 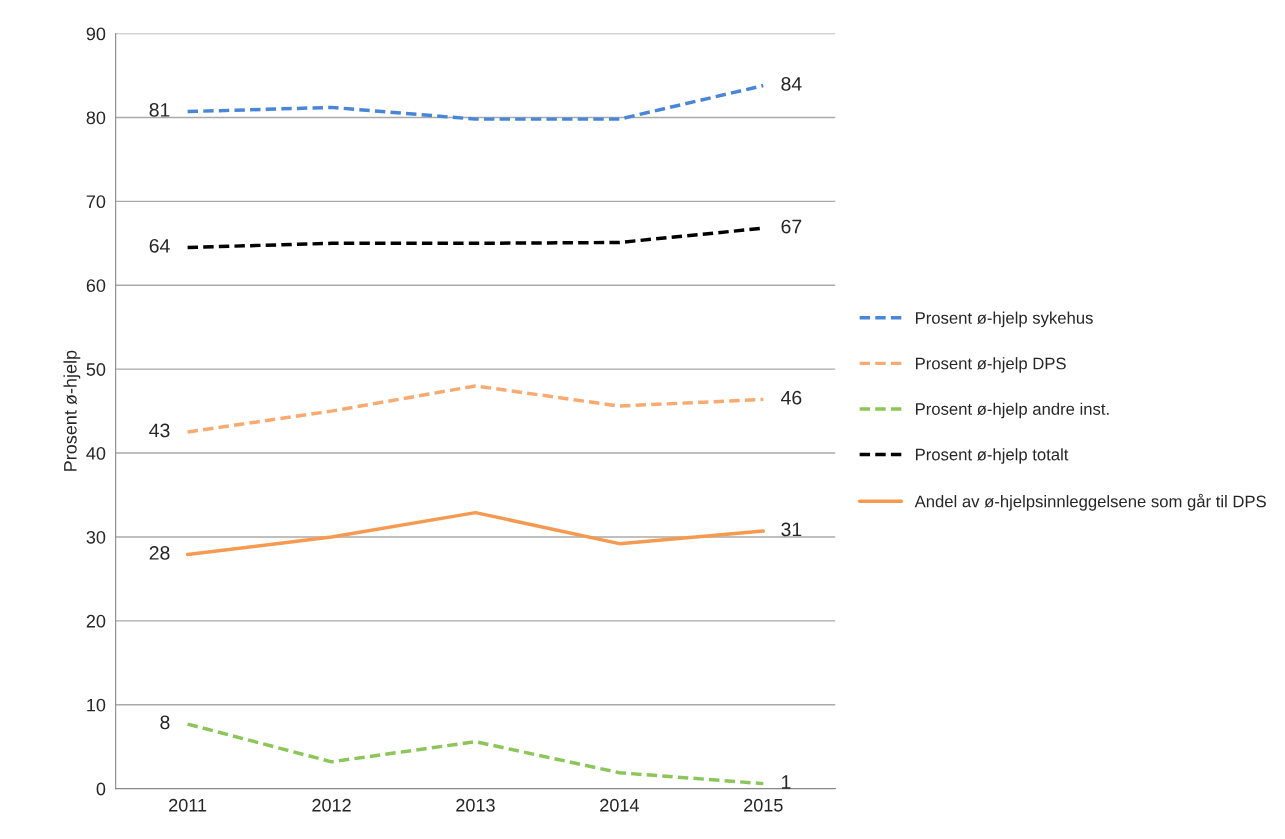 I want to click on data-label: 46, so click(x=791, y=397).